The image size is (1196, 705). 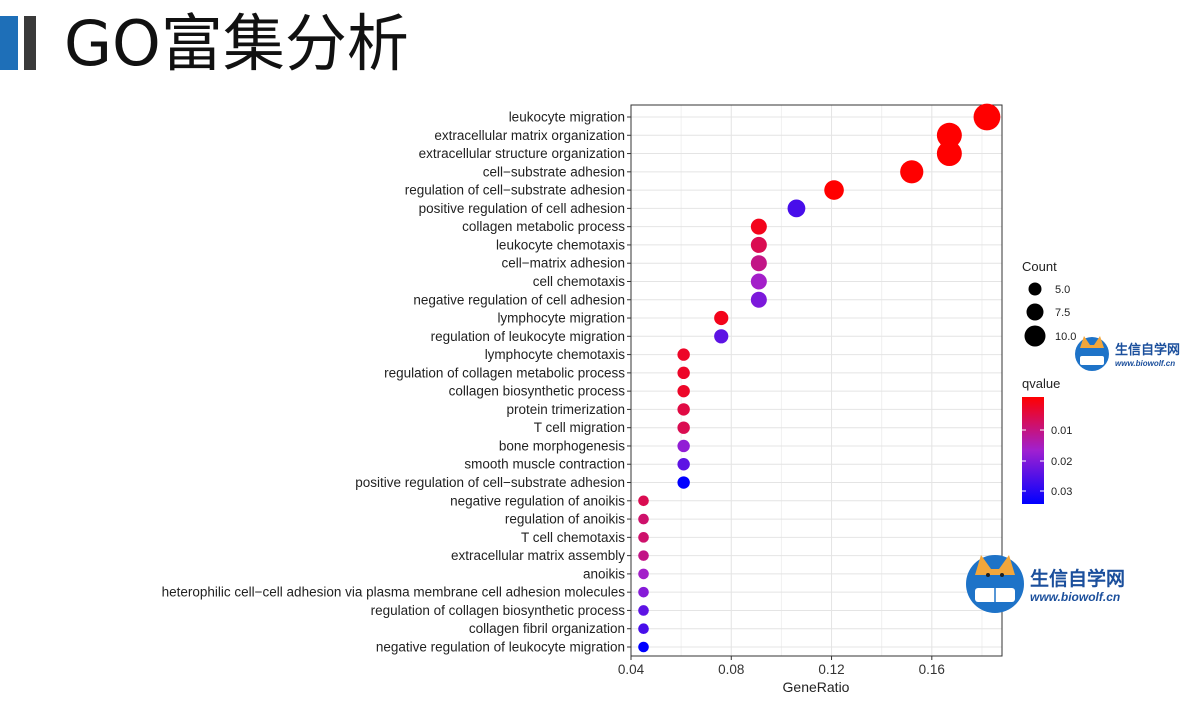 What do you see at coordinates (1147, 350) in the screenshot?
I see `watermark-small-name: 生信自学网` at bounding box center [1147, 350].